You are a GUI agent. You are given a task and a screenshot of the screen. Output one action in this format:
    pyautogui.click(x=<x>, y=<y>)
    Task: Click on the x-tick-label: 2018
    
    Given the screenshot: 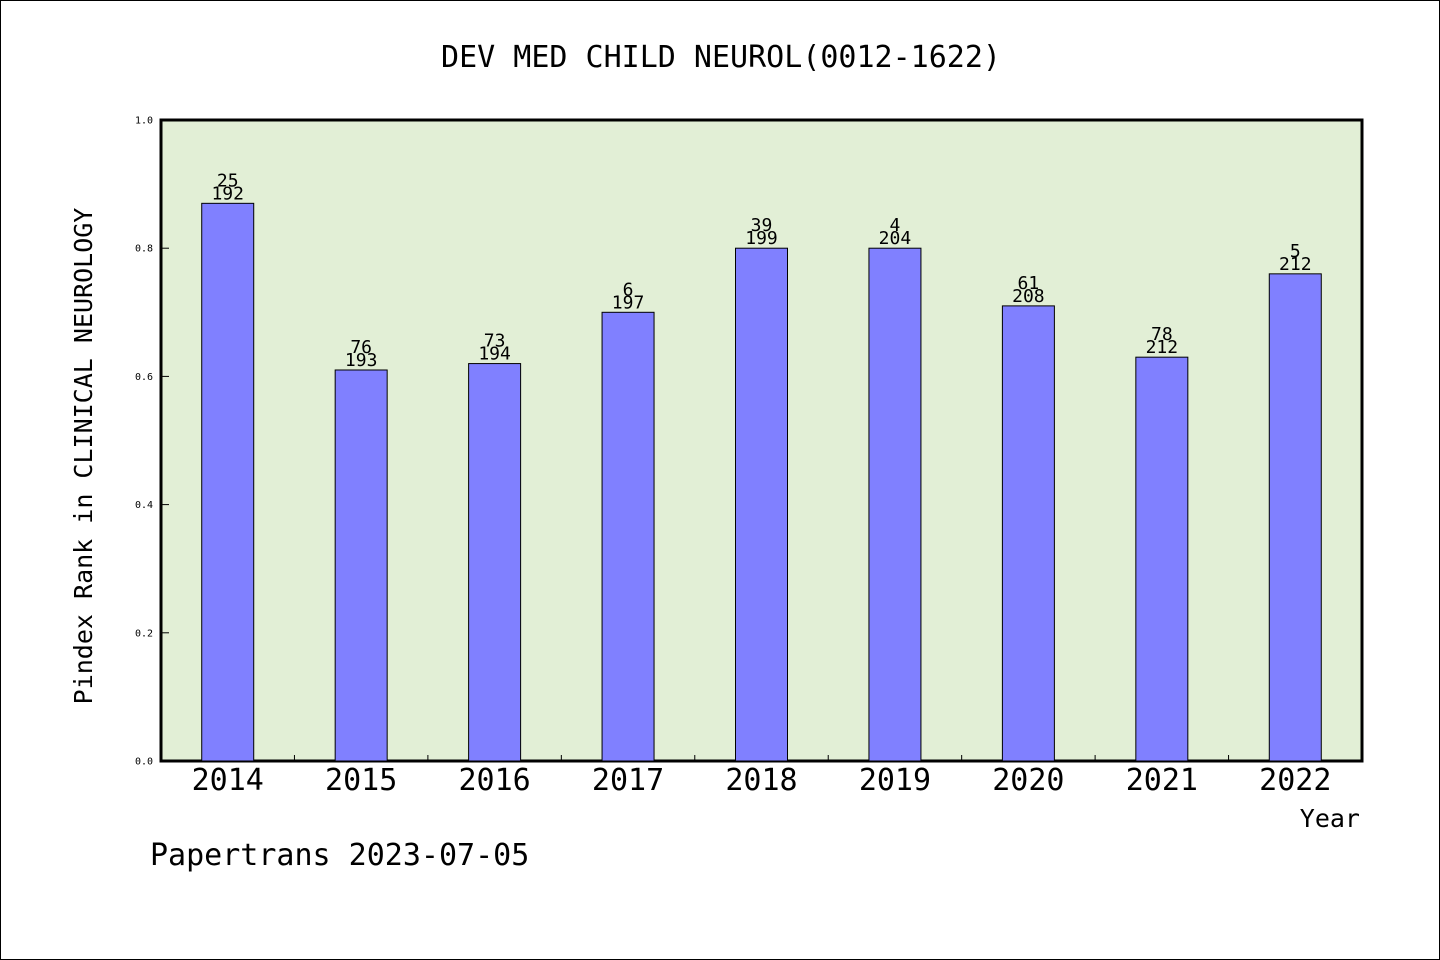 What is the action you would take?
    pyautogui.click(x=761, y=780)
    